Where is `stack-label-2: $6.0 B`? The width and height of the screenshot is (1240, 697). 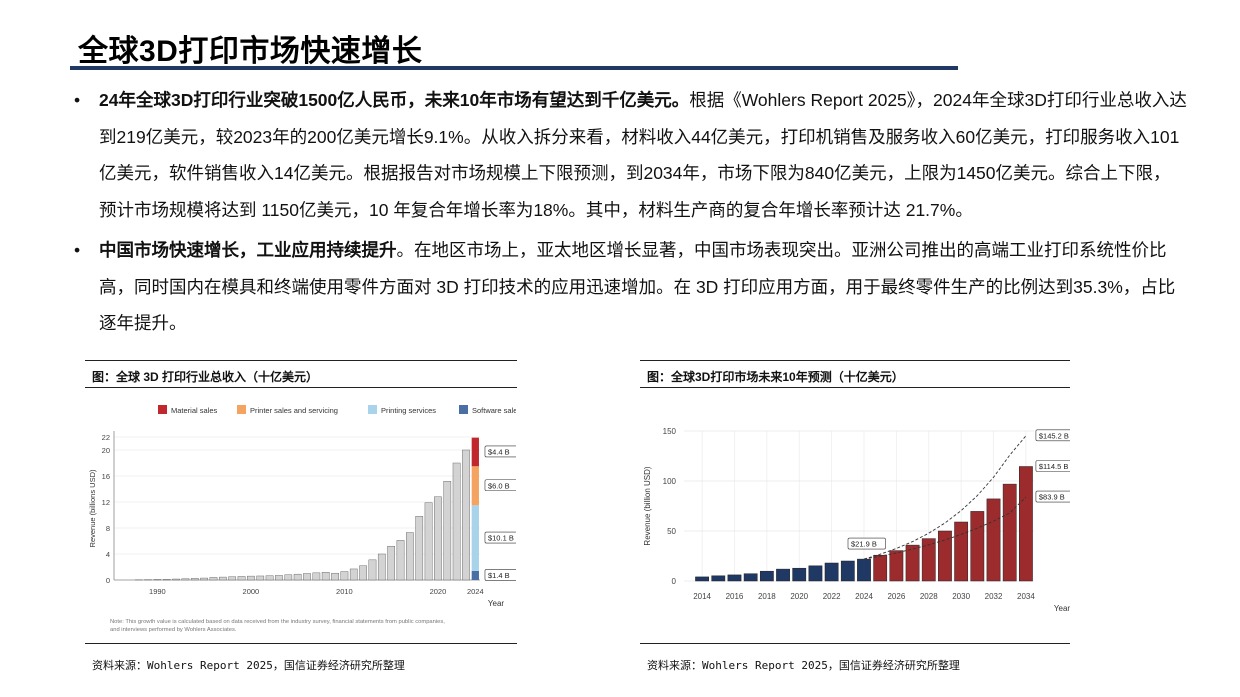 stack-label-2: $6.0 B is located at coordinates (499, 485).